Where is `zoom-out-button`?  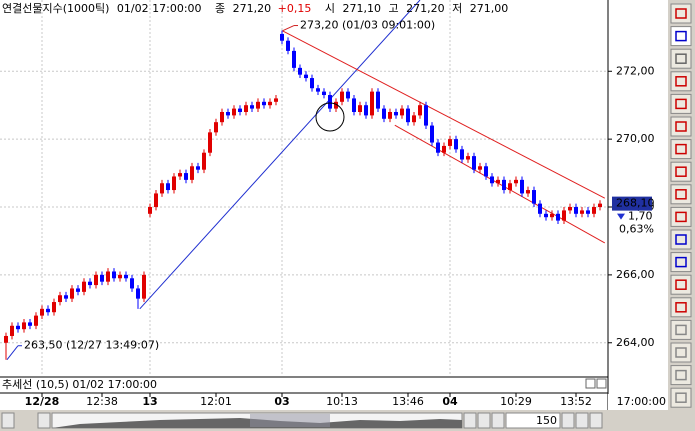
zoom-out-button is located at coordinates (568, 420).